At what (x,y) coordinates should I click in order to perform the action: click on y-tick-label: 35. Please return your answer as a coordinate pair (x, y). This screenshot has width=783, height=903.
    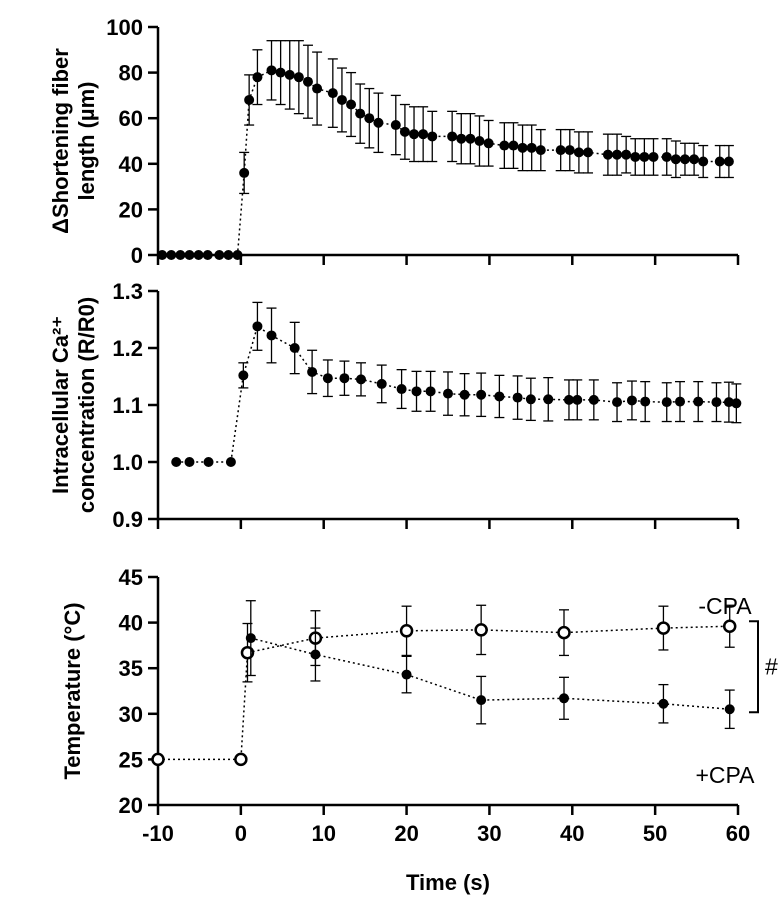
    Looking at the image, I should click on (131, 668).